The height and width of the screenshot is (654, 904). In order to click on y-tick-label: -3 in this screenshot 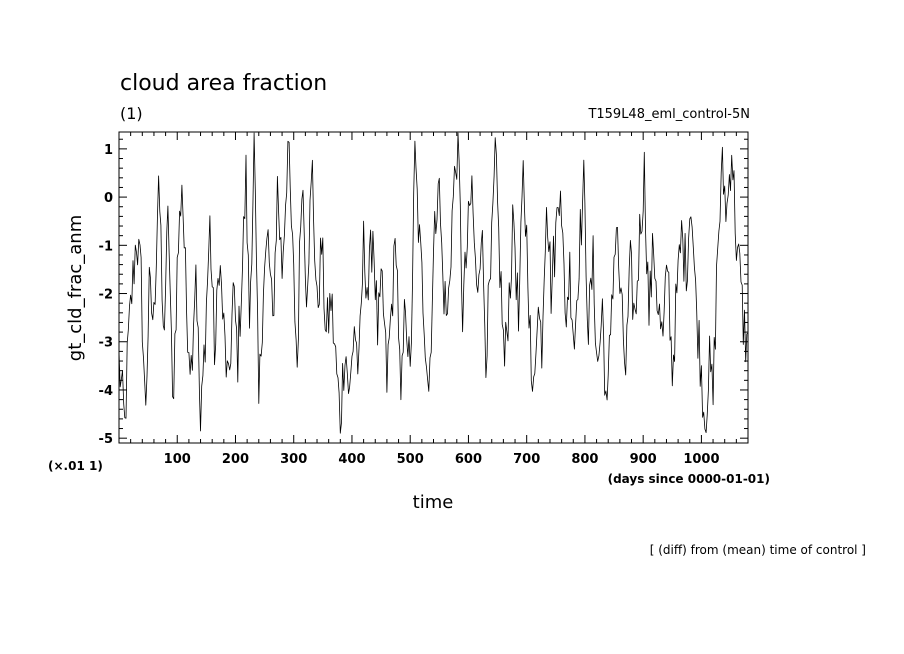, I will do `click(106, 343)`.